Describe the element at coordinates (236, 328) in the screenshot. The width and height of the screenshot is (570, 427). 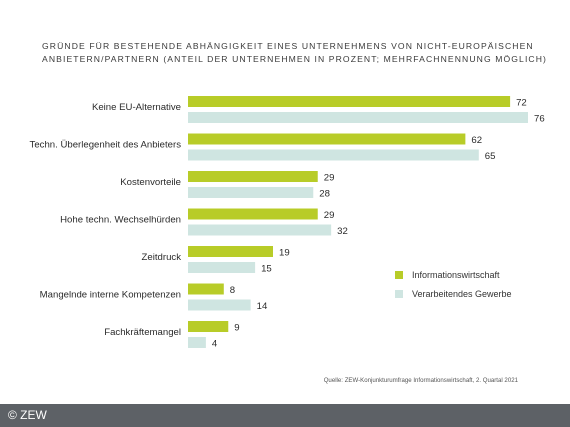
I see `data-label: 9` at that location.